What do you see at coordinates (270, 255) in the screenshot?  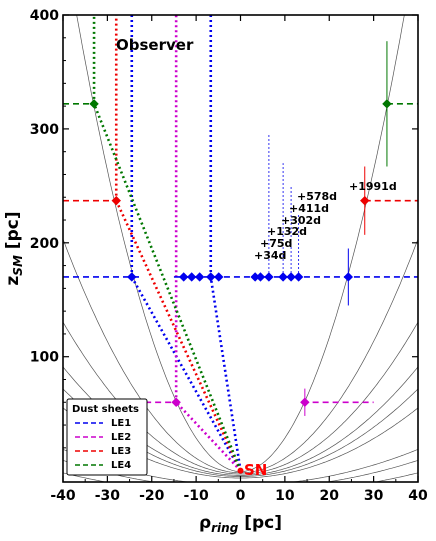 I see `epoch-label-0: +34d` at bounding box center [270, 255].